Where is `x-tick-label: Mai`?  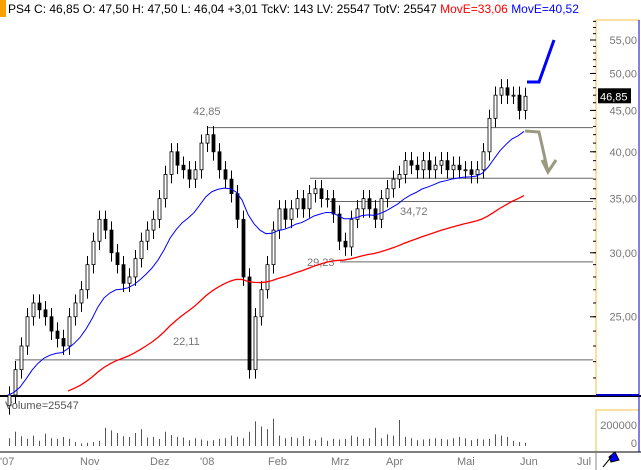 x-tick-label: Mai is located at coordinates (466, 462).